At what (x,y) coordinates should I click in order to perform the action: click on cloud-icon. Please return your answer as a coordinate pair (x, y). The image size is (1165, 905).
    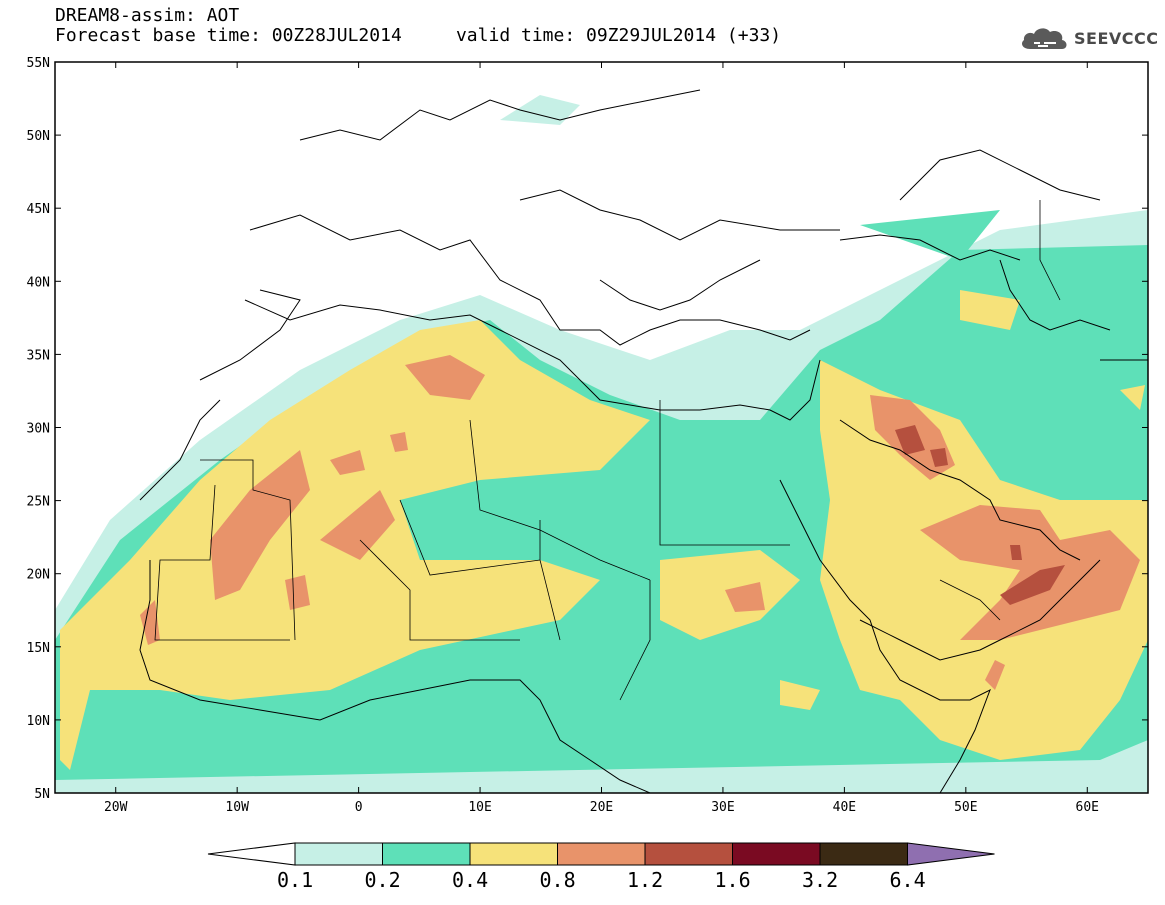
    Looking at the image, I should click on (1044, 38).